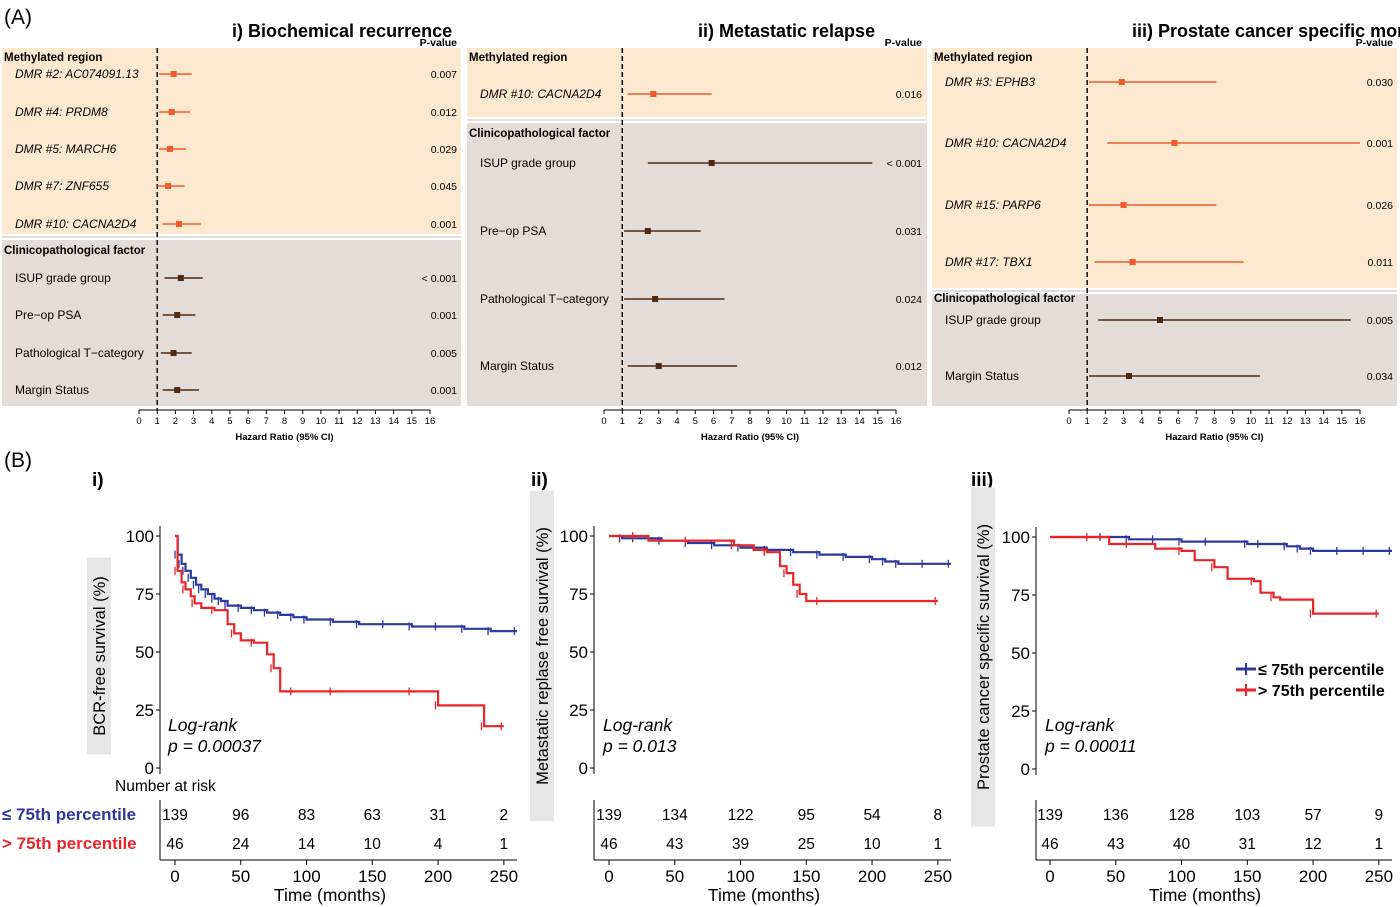 This screenshot has height=907, width=1400. I want to click on pvalue-value: 0.030, so click(1380, 83).